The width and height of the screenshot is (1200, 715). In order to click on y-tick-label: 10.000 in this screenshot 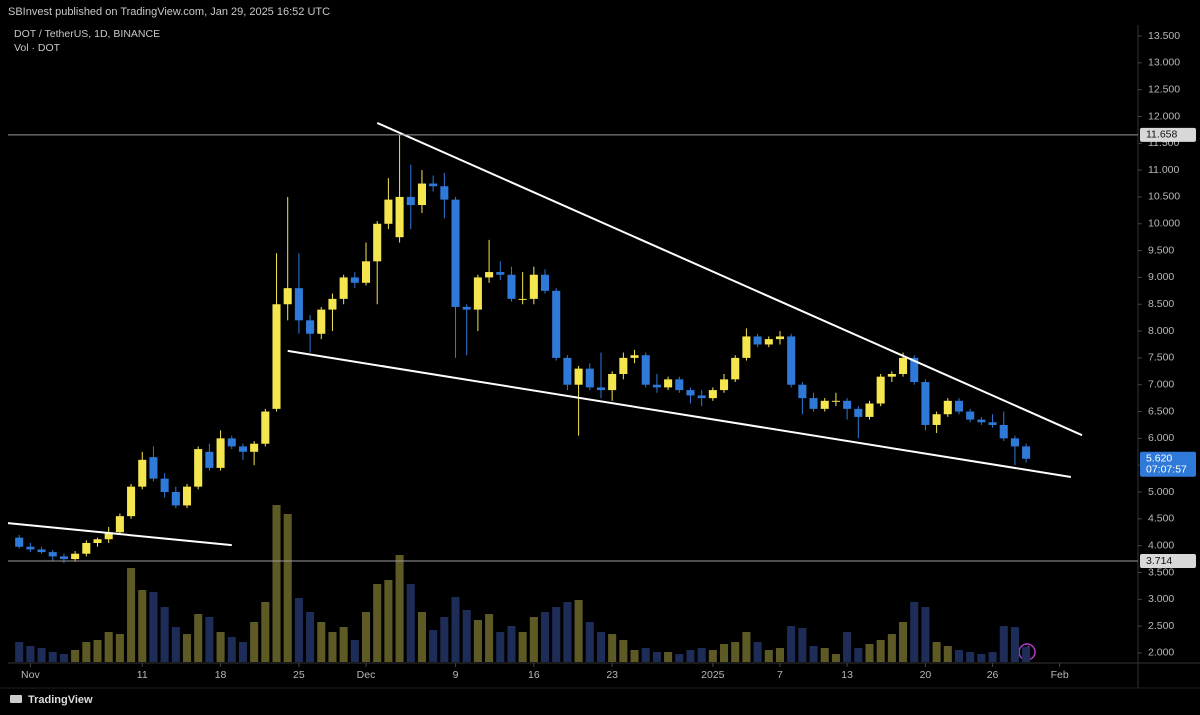, I will do `click(1164, 224)`.